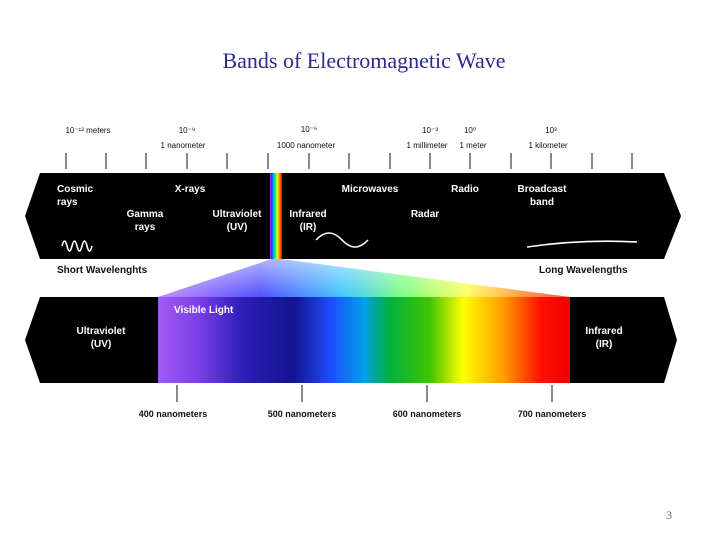 The height and width of the screenshot is (540, 720). Describe the element at coordinates (190, 189) in the screenshot. I see `band-label-x-rays: X-rays` at that location.